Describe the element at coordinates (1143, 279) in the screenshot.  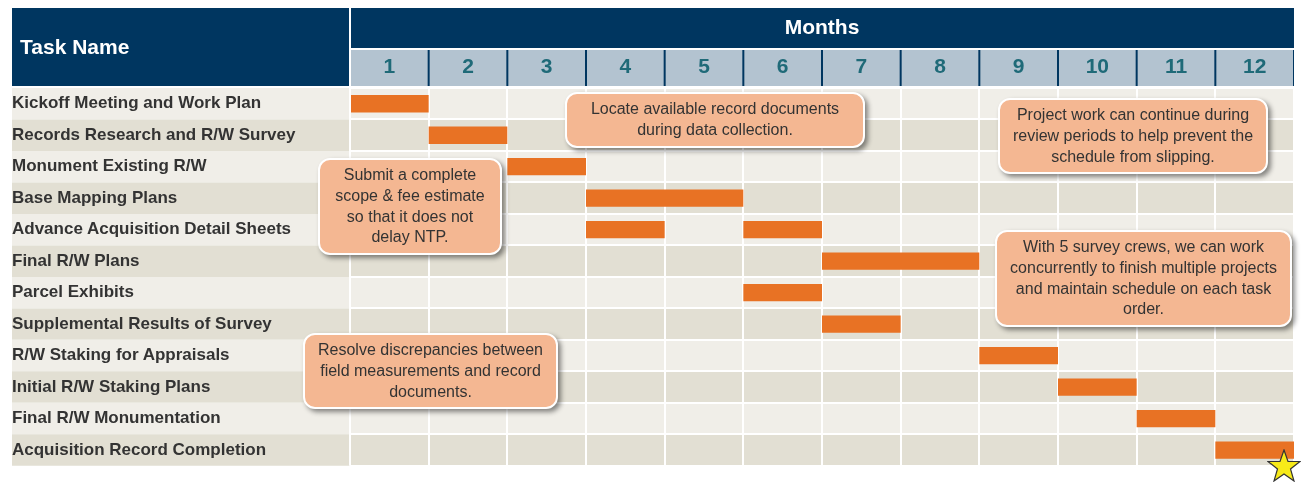
I see `speech-bubble: With 5 survey crews, we can work concurrently to finish multiple projects and maintain schedule on each task order.` at that location.